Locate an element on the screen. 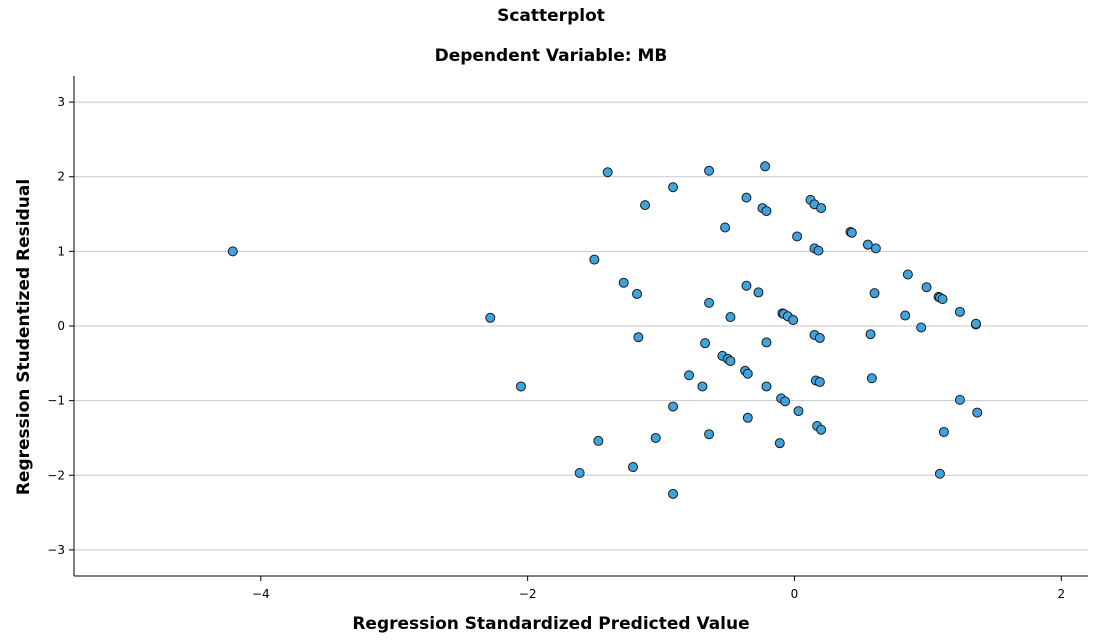 The height and width of the screenshot is (641, 1102). y-tick-label: 2 is located at coordinates (61, 177).